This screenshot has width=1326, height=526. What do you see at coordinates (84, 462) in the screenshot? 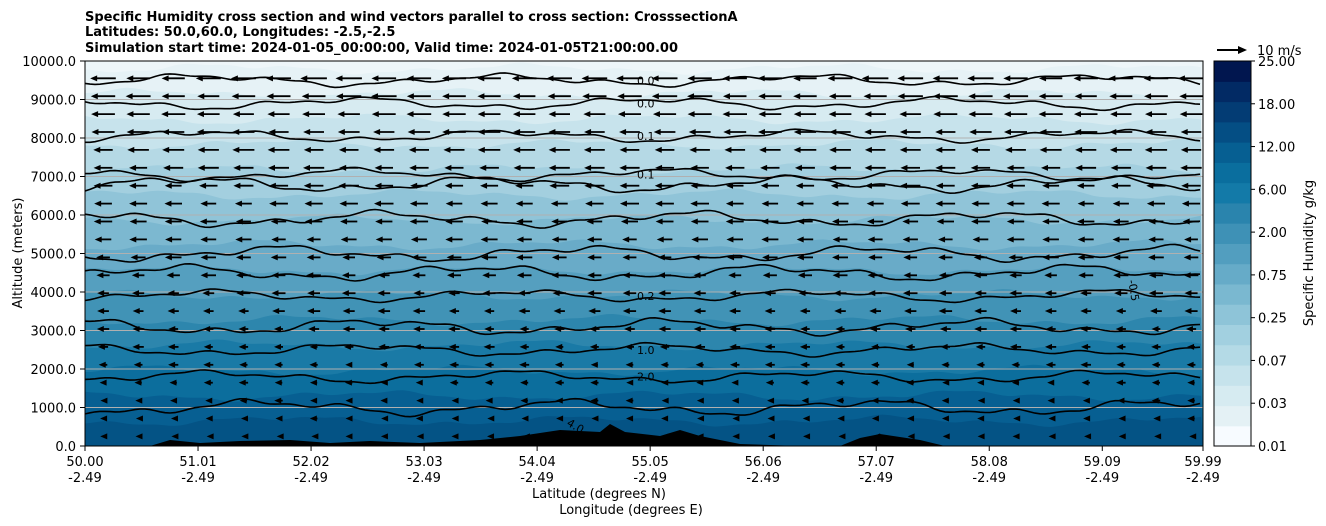
I see `x-tick-label-lat: 50.00` at bounding box center [84, 462].